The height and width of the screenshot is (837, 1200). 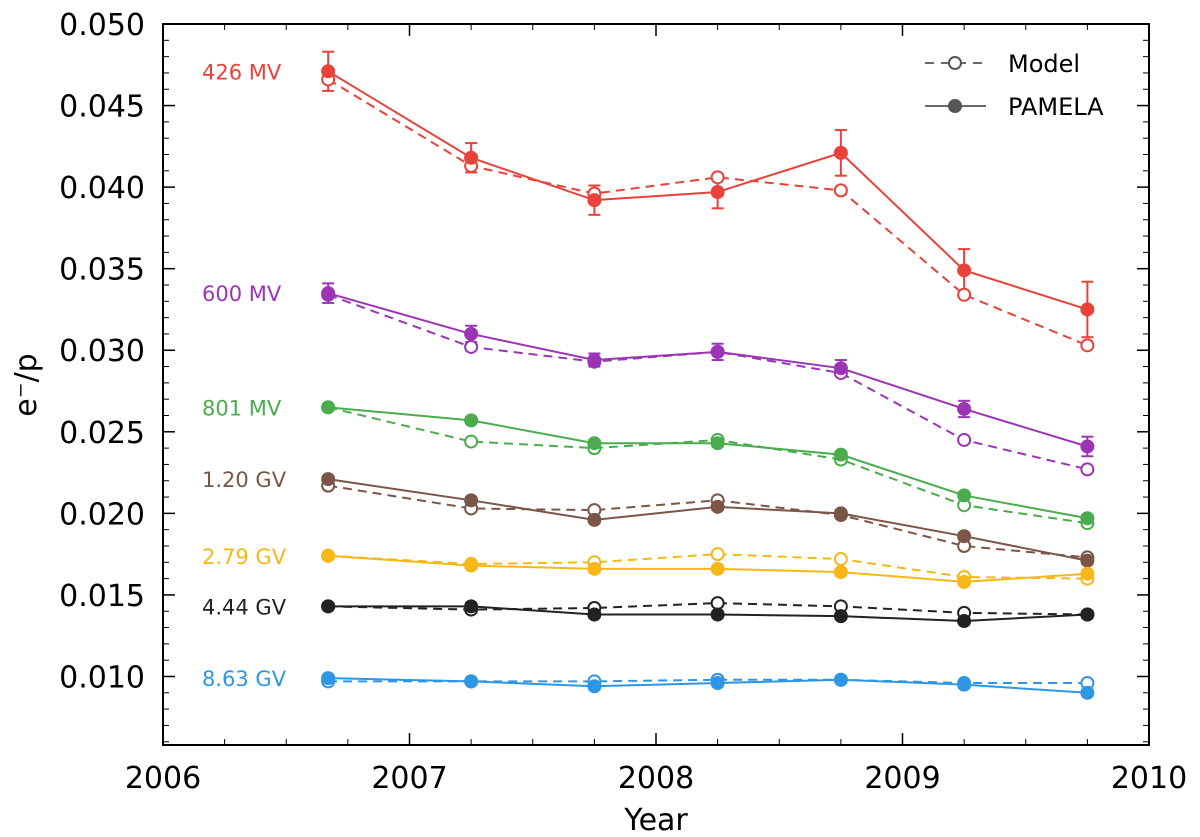 What do you see at coordinates (708, 685) in the screenshot?
I see `series-8-63-gv` at bounding box center [708, 685].